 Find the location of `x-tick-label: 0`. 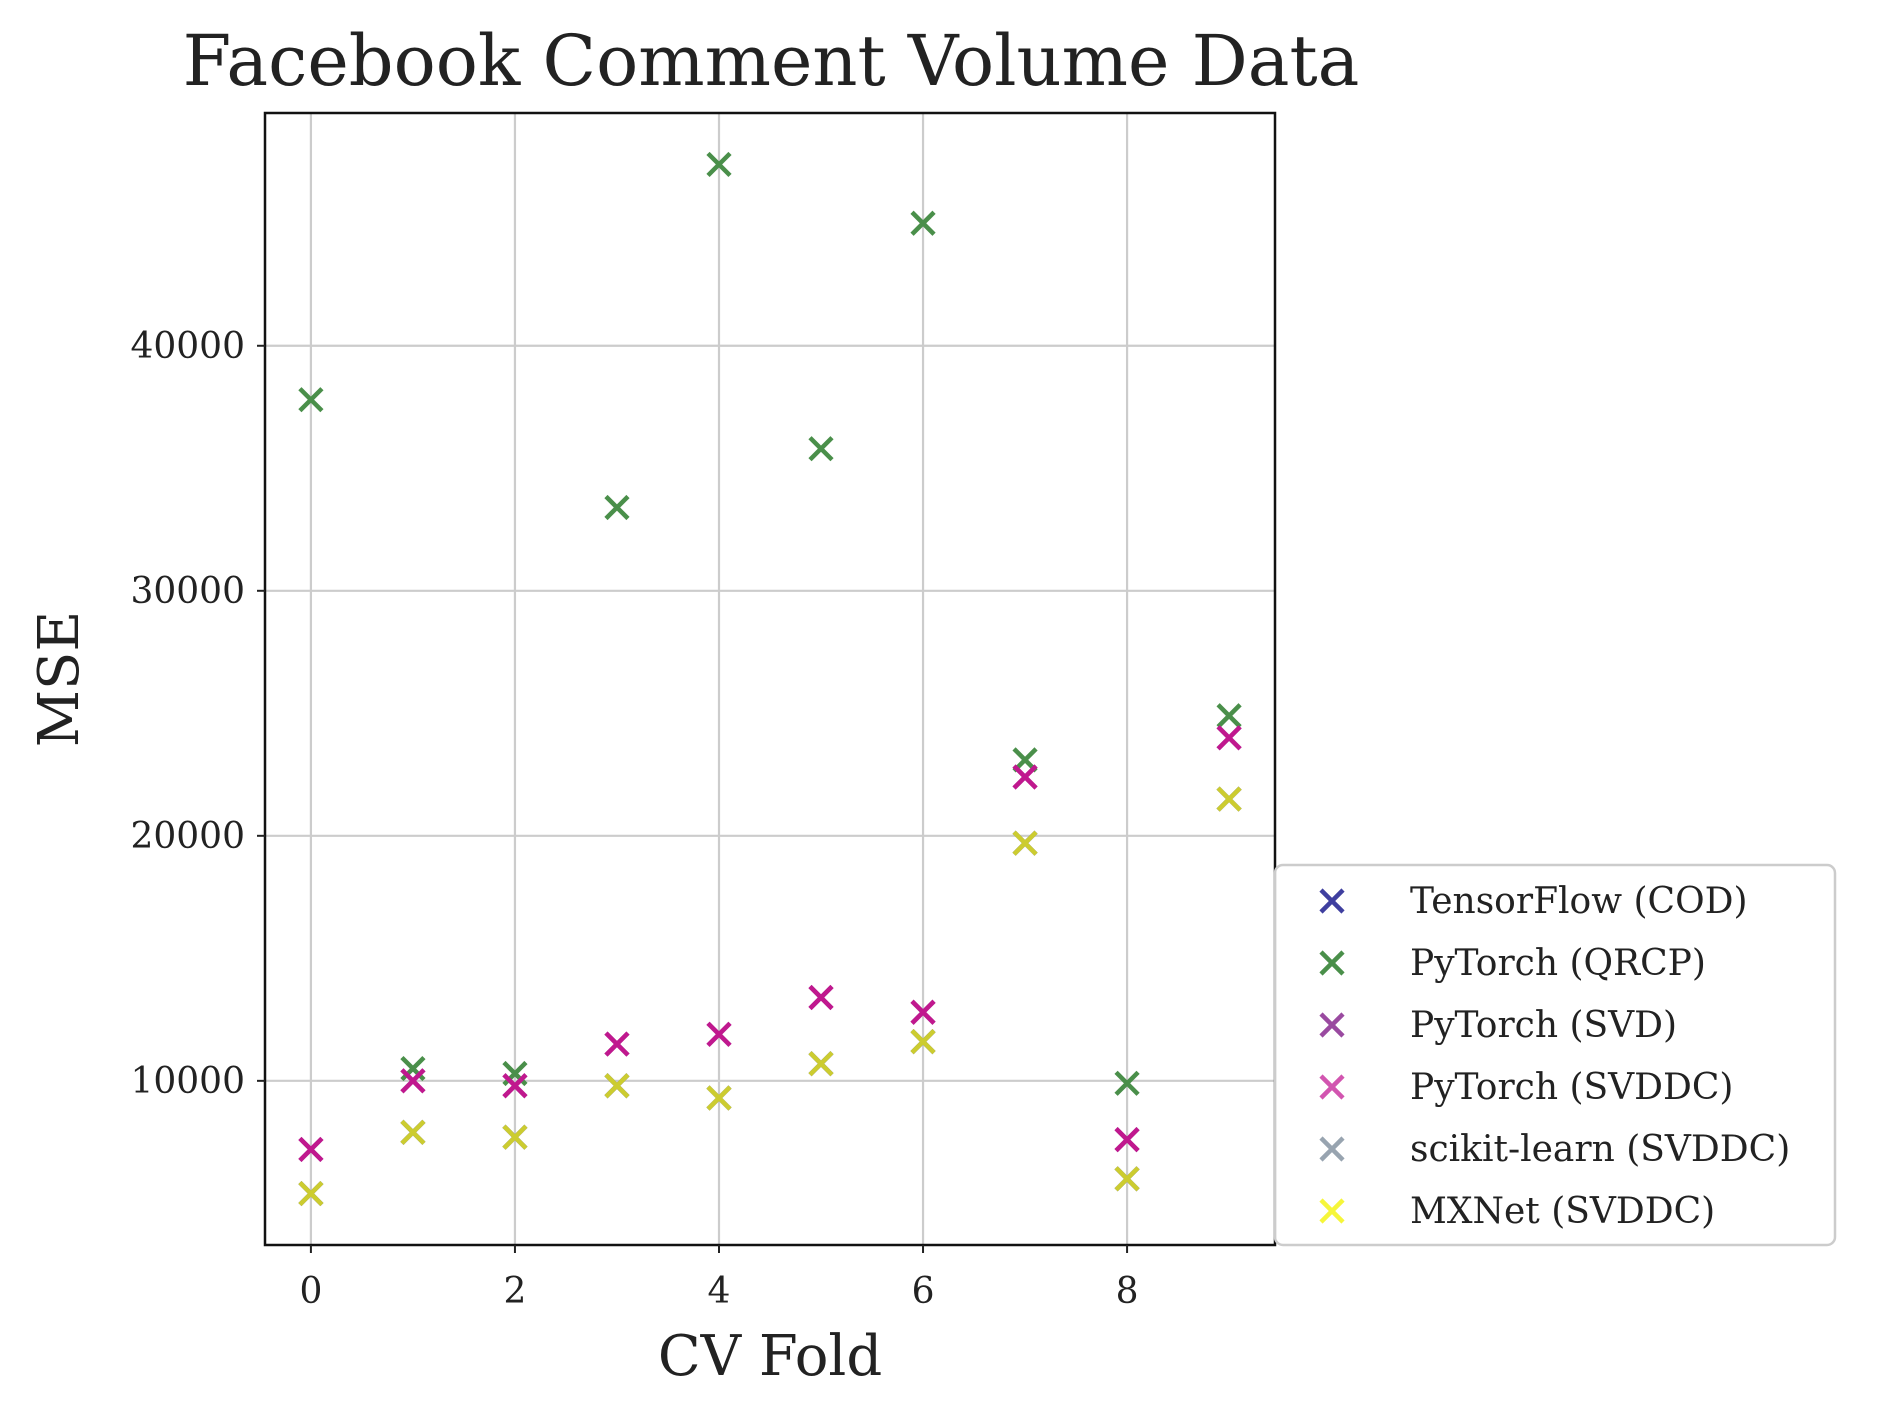

x-tick-label: 0 is located at coordinates (310, 1291).